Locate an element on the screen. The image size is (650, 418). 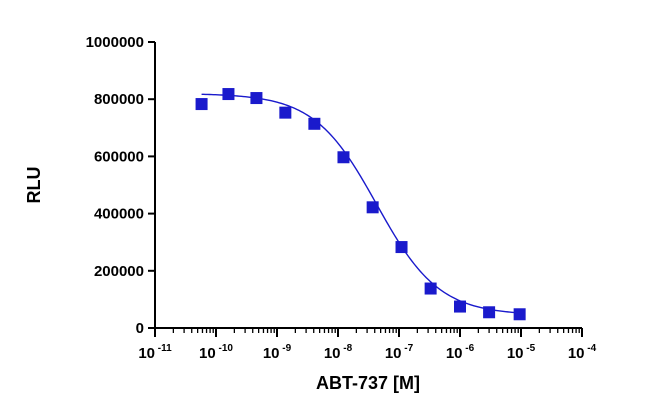
x-tick-label: 10 -4 is located at coordinates (582, 352).